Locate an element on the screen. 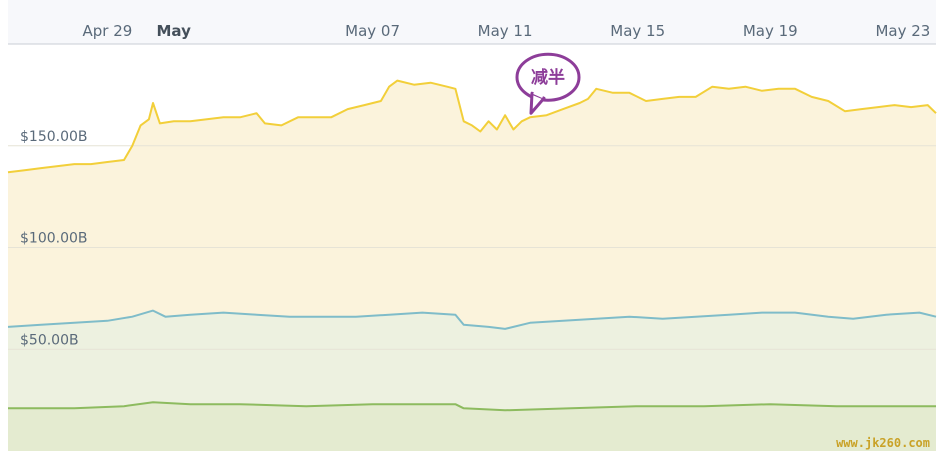 The width and height of the screenshot is (944, 463). annotation-bubble-shape is located at coordinates (548, 77).